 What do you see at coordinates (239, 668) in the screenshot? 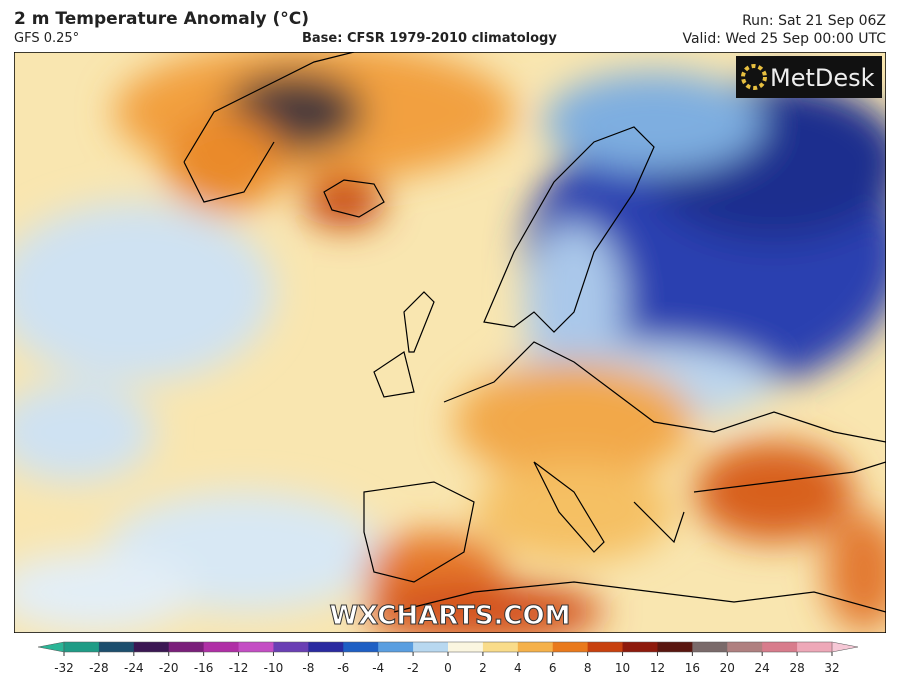
I see `colorbar-tick-label: -12` at bounding box center [239, 668].